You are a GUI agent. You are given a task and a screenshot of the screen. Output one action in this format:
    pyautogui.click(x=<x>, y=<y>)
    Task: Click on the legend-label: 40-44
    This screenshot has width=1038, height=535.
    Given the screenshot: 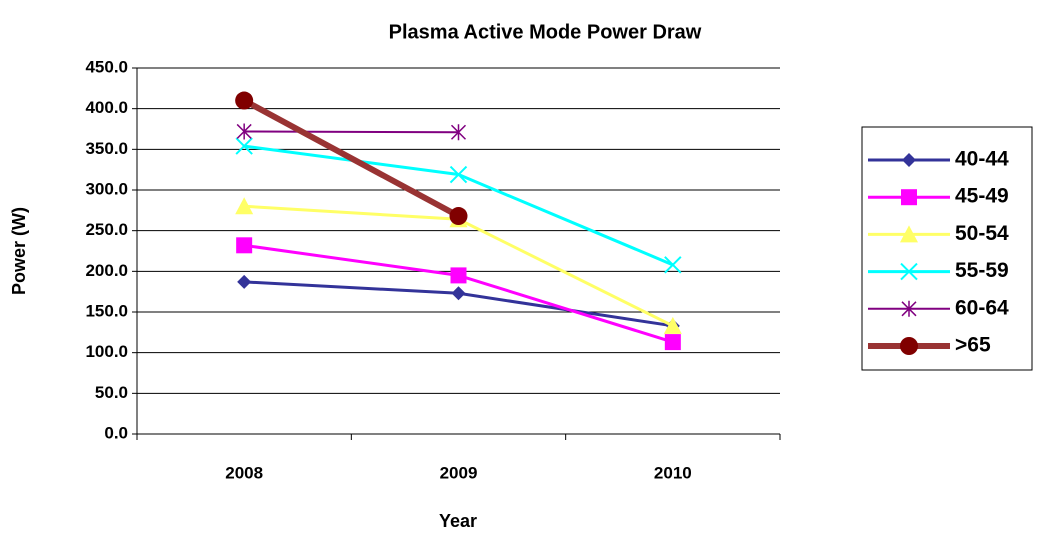 What is the action you would take?
    pyautogui.click(x=982, y=159)
    